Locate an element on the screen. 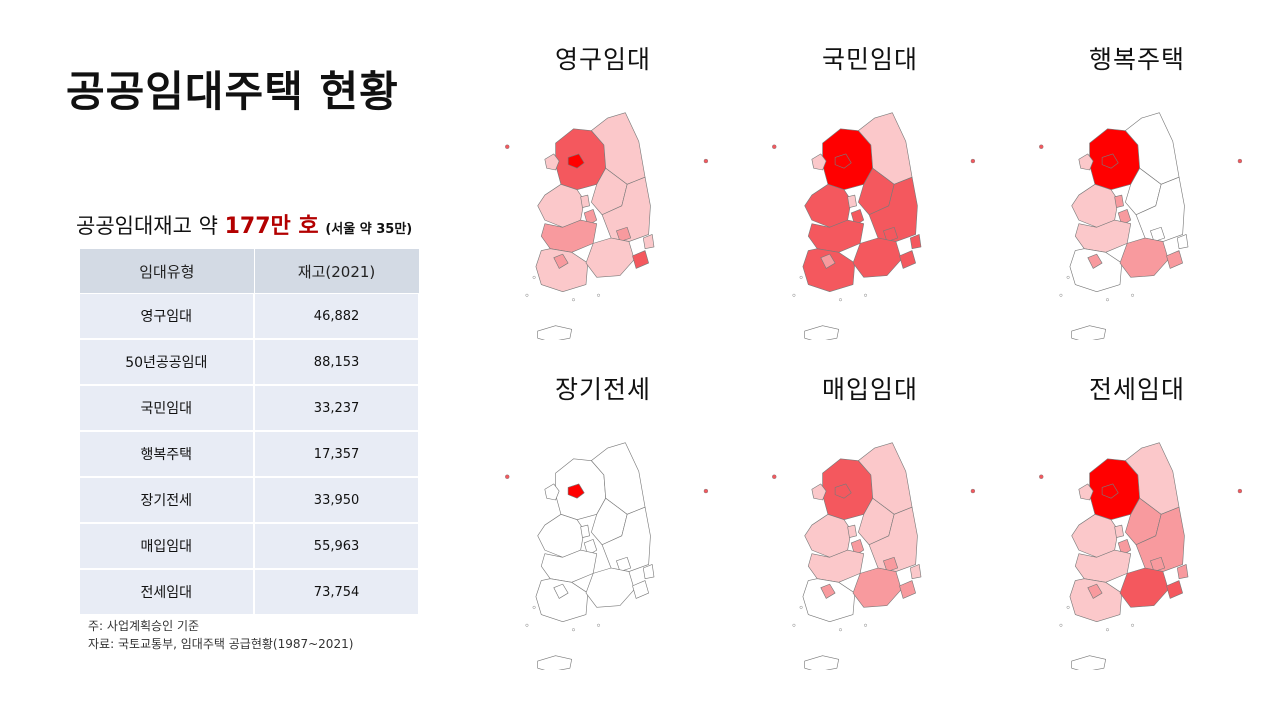  map-title: 매입임대 is located at coordinates (869, 389).